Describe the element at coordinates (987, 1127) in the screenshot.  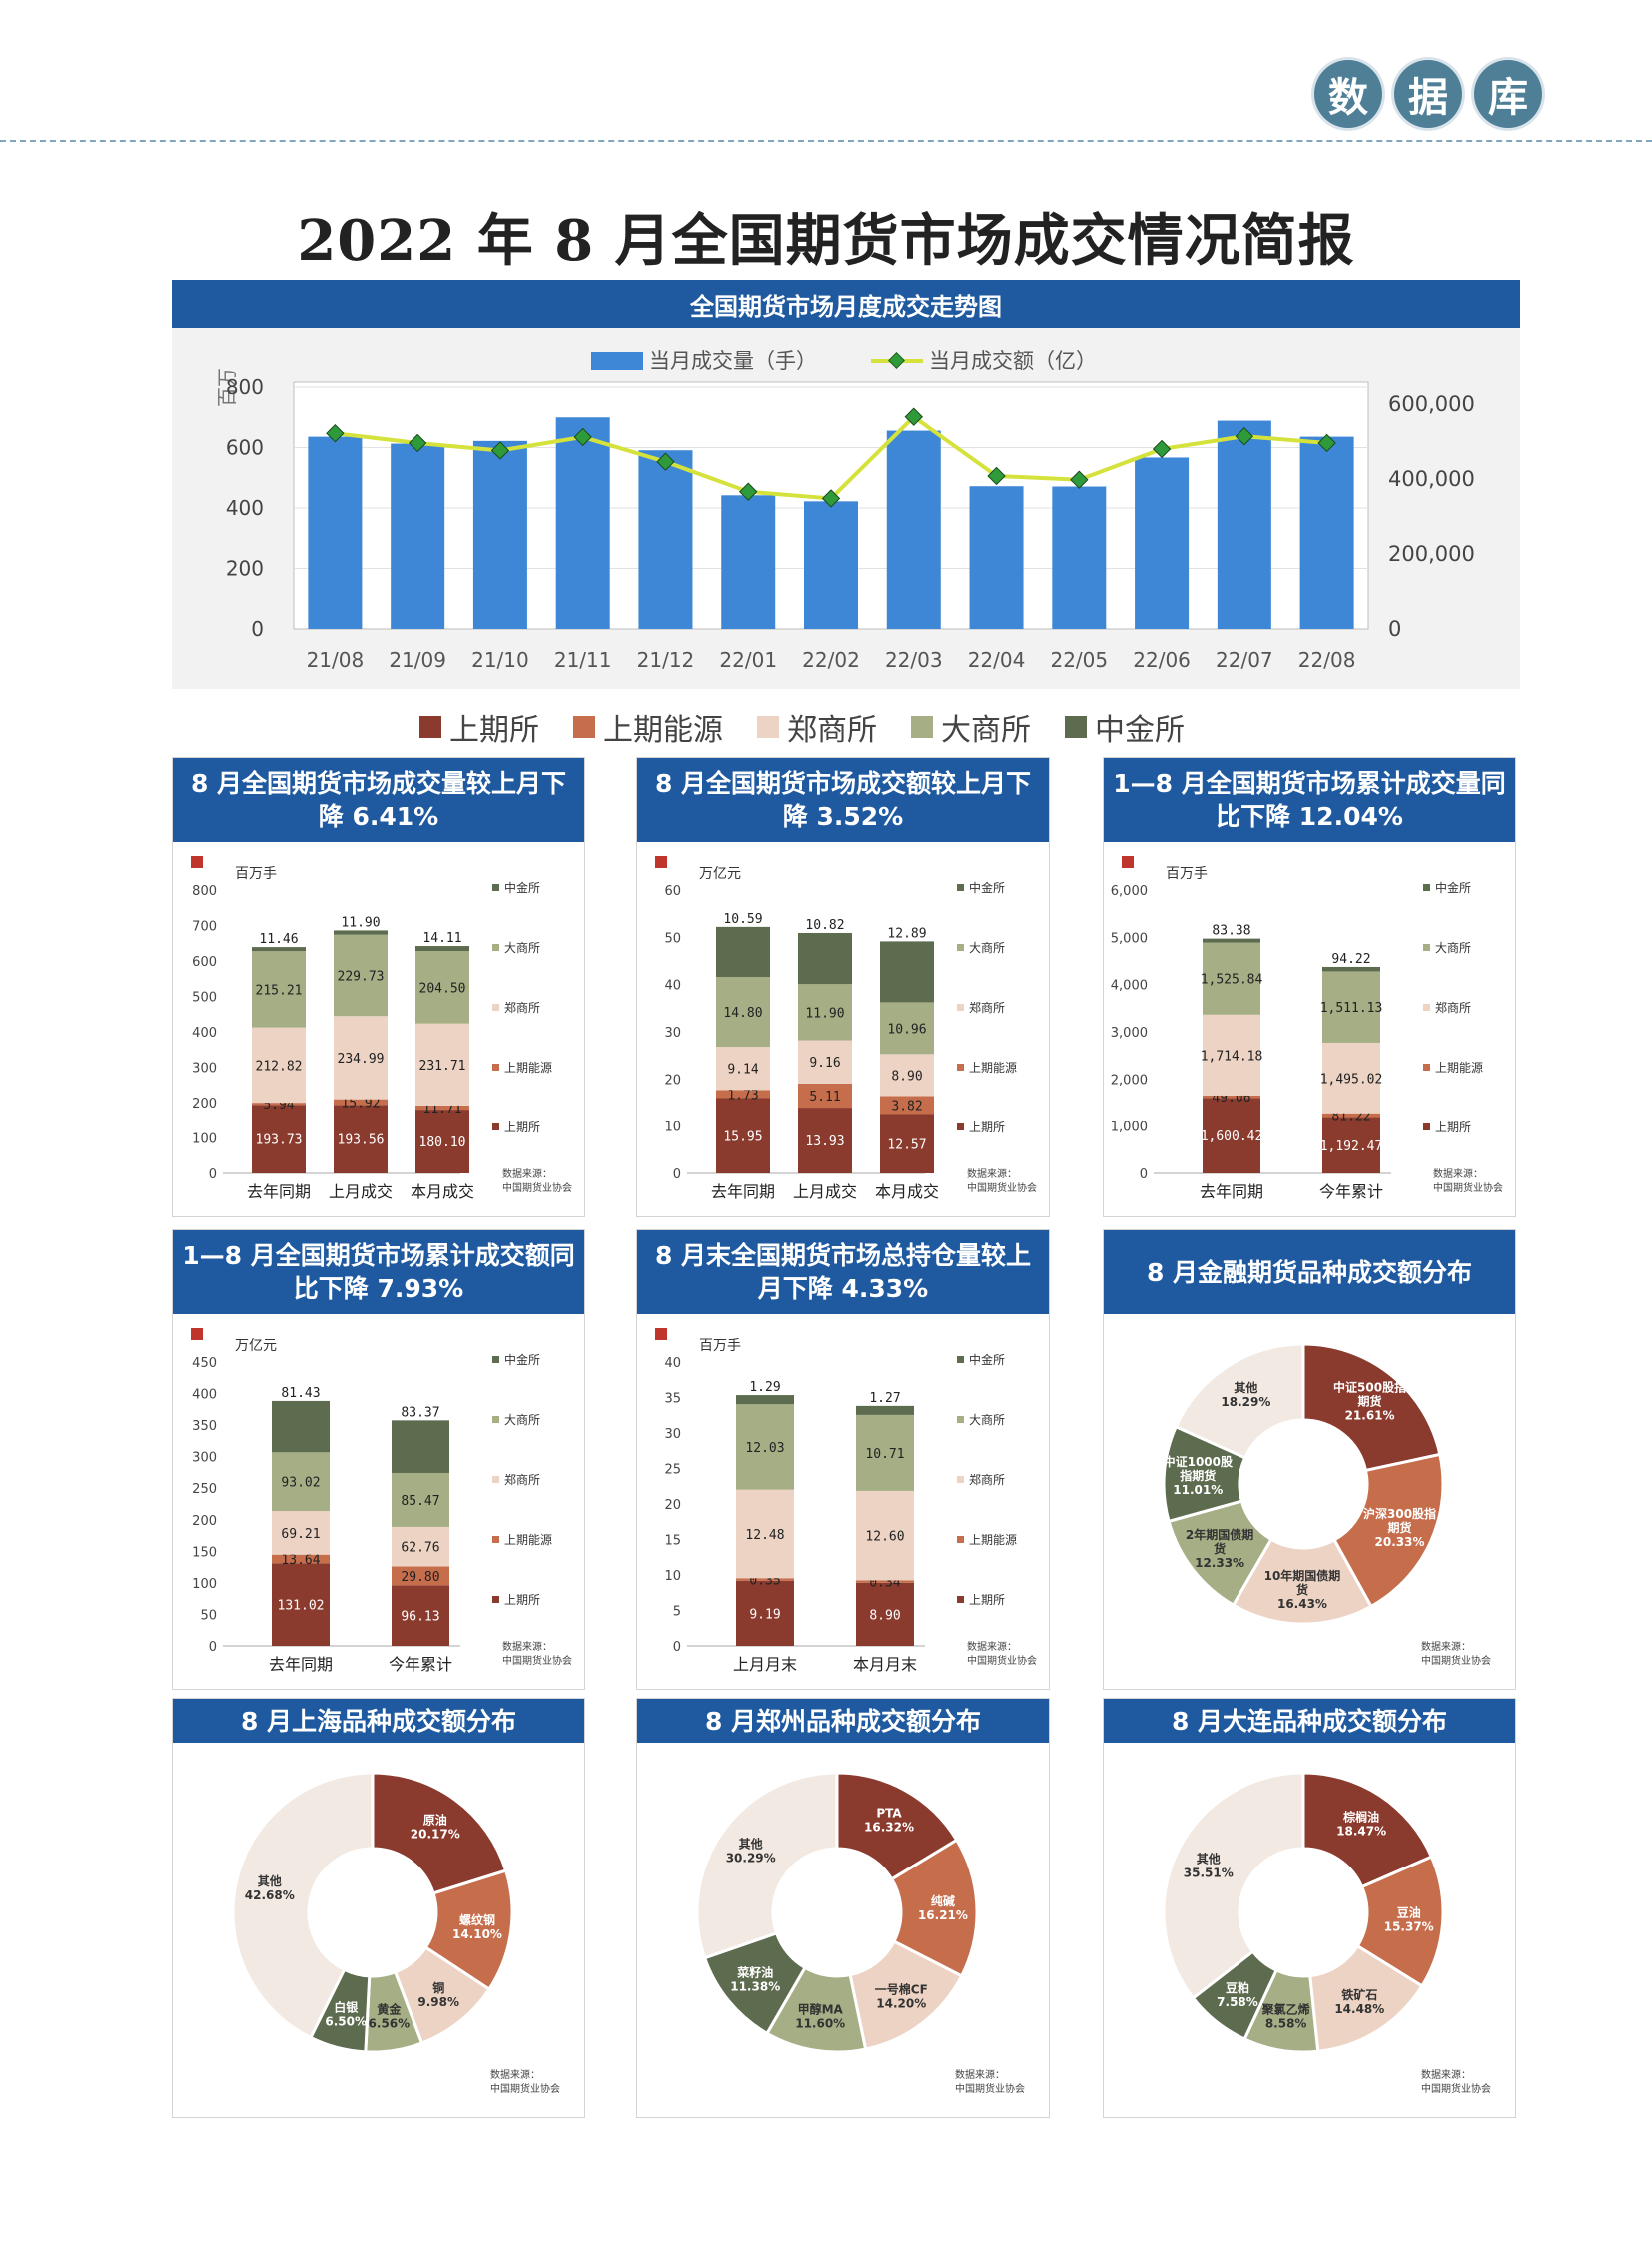
I see `legend-label: 上期所` at that location.